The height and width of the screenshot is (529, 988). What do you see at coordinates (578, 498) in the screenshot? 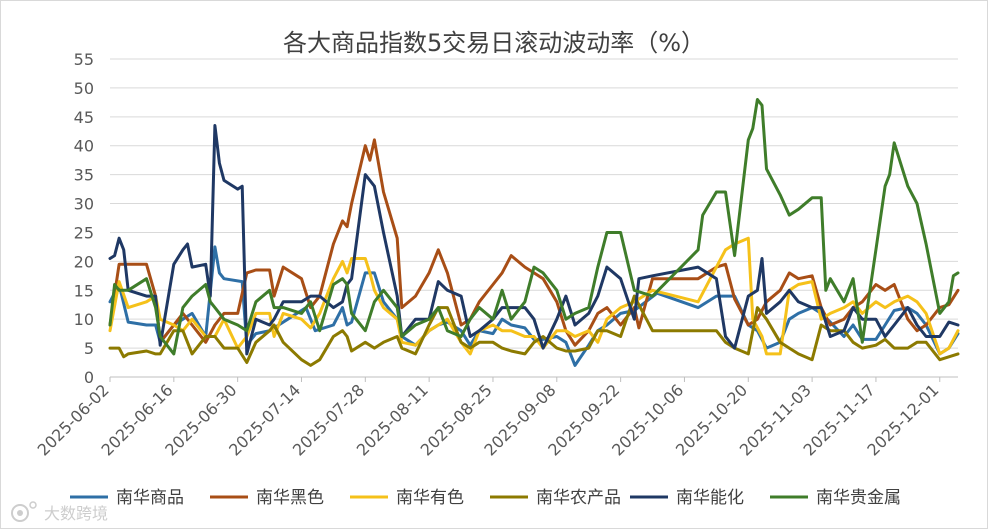
I see `legend-label: 南华农产品` at bounding box center [578, 498].